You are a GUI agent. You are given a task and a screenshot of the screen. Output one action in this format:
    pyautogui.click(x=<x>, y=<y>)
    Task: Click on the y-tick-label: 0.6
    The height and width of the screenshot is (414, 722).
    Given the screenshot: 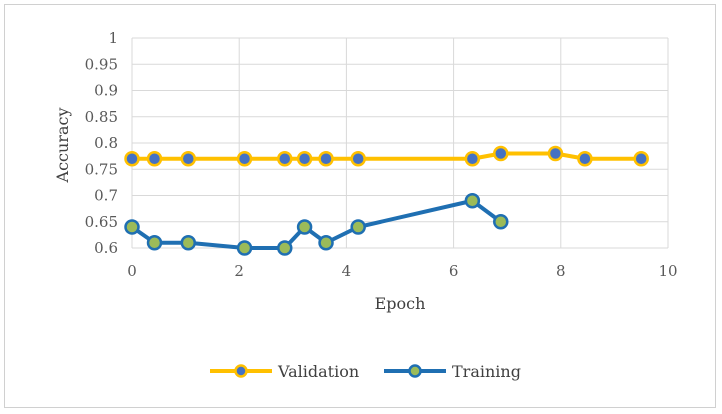 What is the action you would take?
    pyautogui.click(x=106, y=248)
    